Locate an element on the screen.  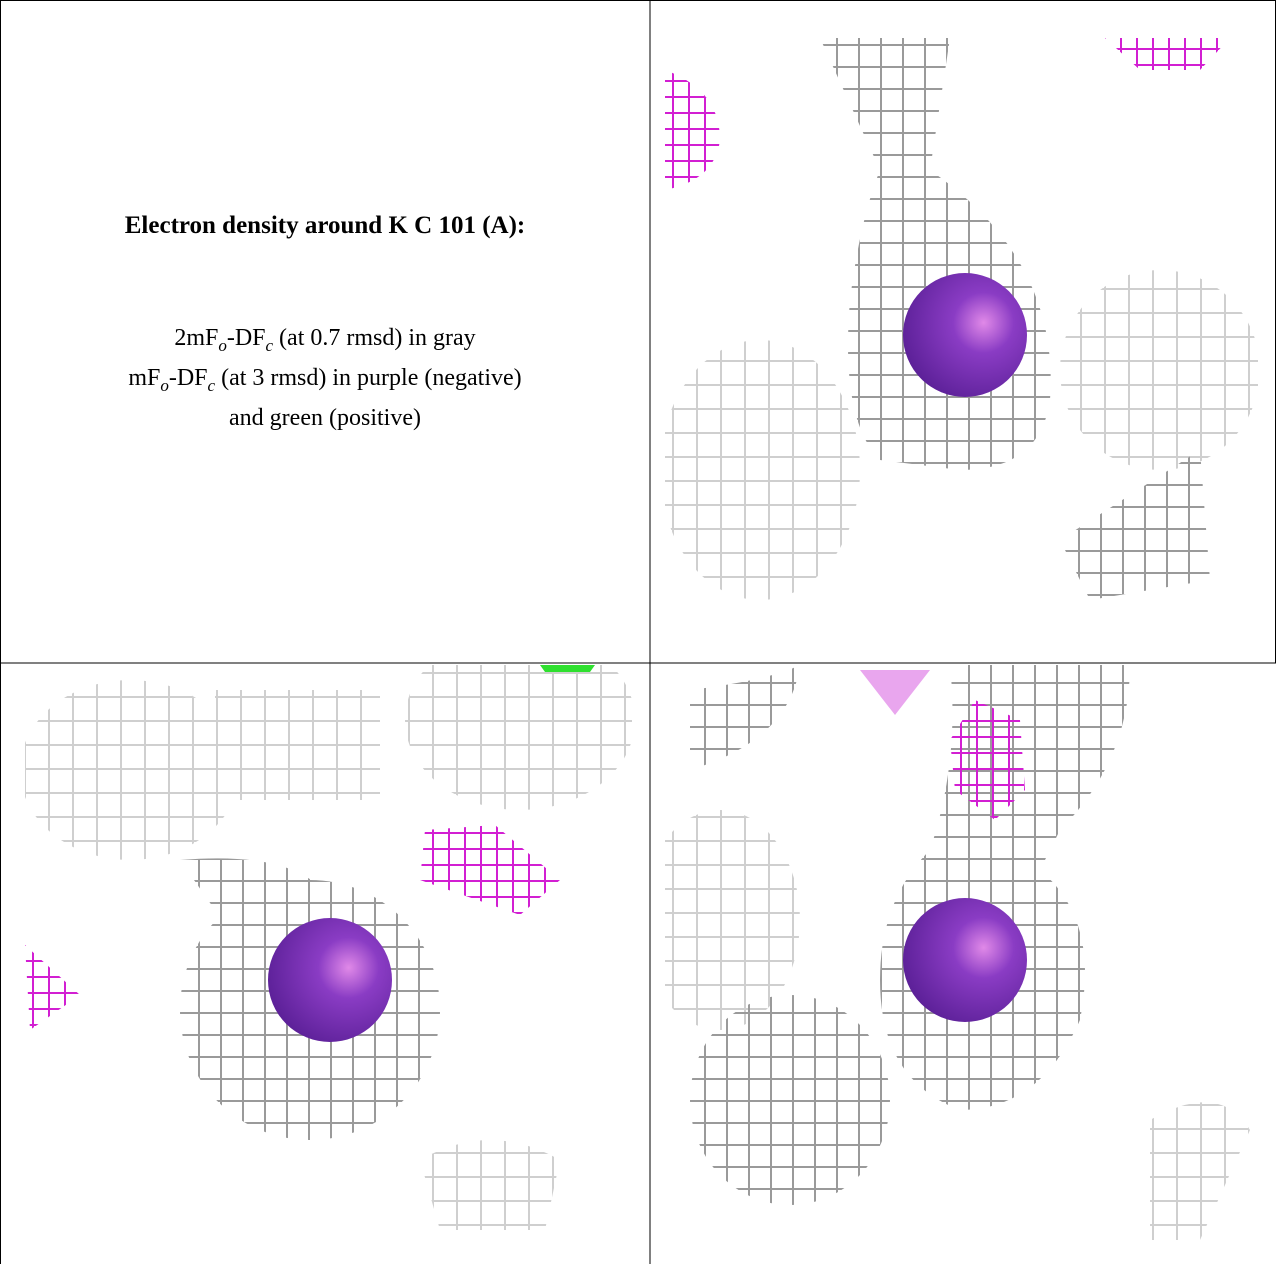
text-run: and green (positive) is located at coordinates (325, 417).